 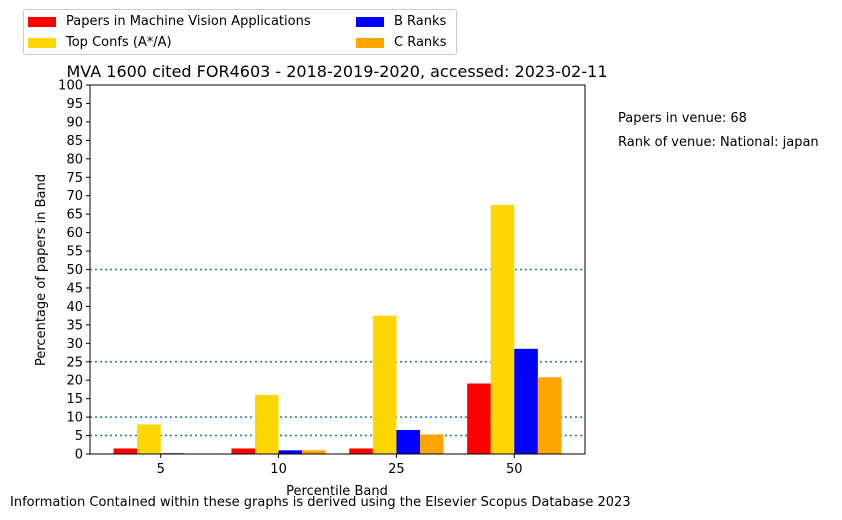 I want to click on legend-swatch-mva, so click(x=42, y=21).